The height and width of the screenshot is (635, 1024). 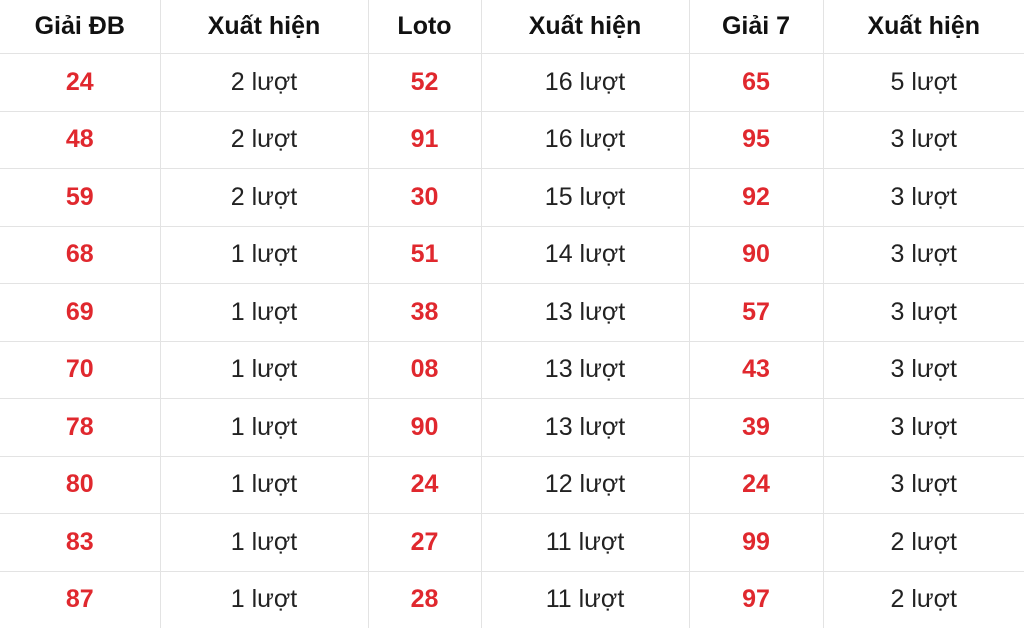 I want to click on number-cell: 70, so click(x=80, y=370).